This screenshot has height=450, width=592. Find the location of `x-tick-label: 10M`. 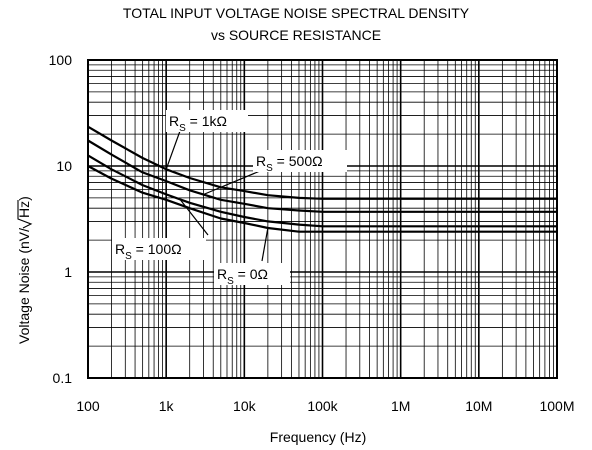

x-tick-label: 10M is located at coordinates (478, 406).